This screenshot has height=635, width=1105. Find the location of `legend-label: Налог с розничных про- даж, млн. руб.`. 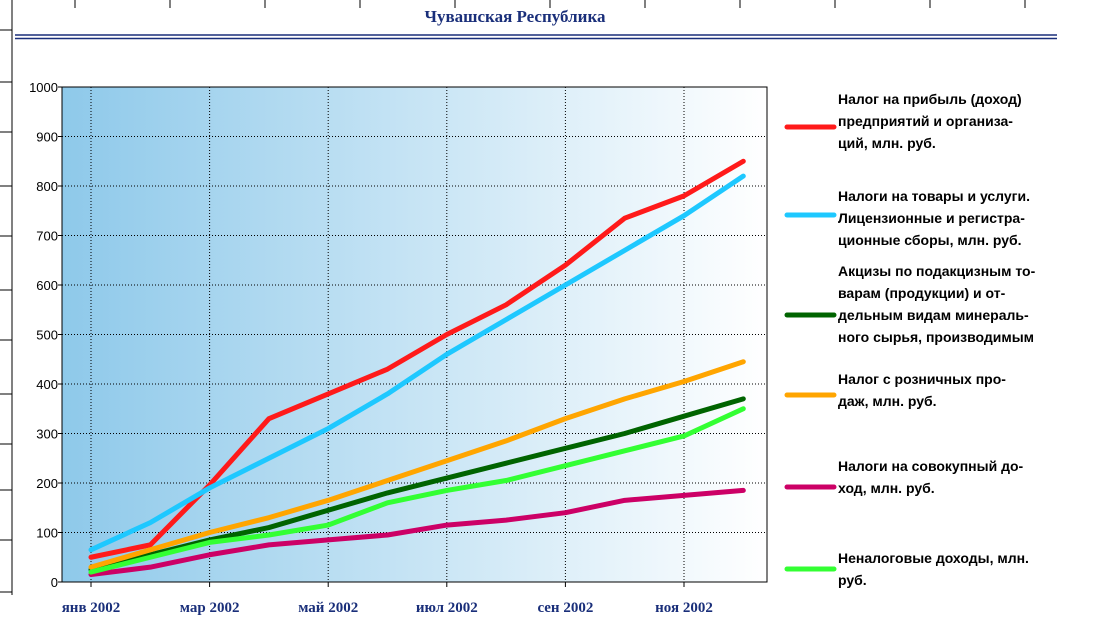

legend-label: Налог с розничных про- даж, млн. руб. is located at coordinates (922, 390).